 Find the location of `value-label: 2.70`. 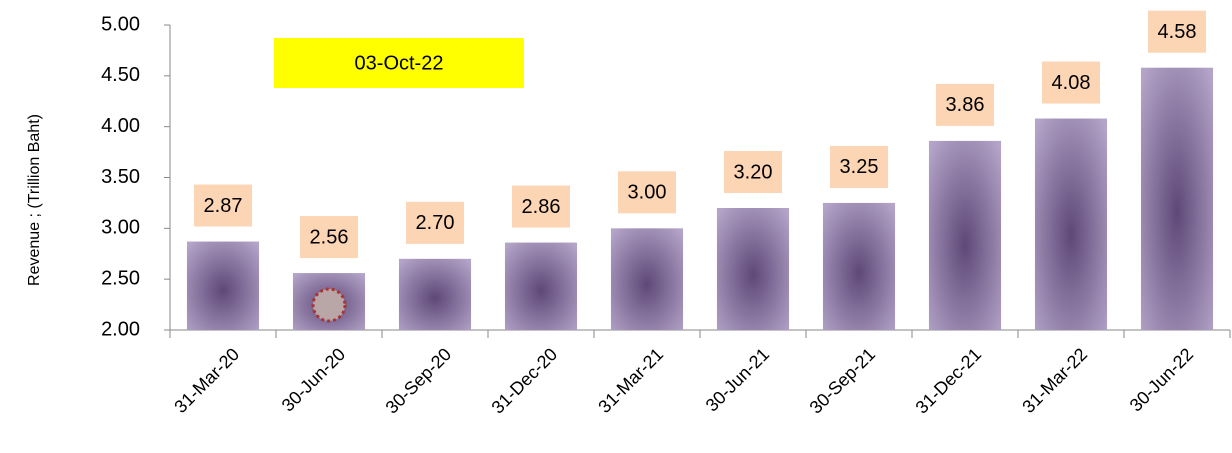

value-label: 2.70 is located at coordinates (435, 223).